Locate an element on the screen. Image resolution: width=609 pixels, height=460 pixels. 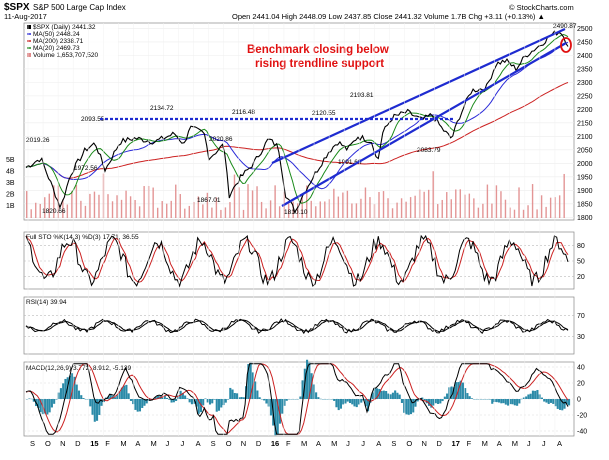
price-point-label: 1867.01 is located at coordinates (209, 200).